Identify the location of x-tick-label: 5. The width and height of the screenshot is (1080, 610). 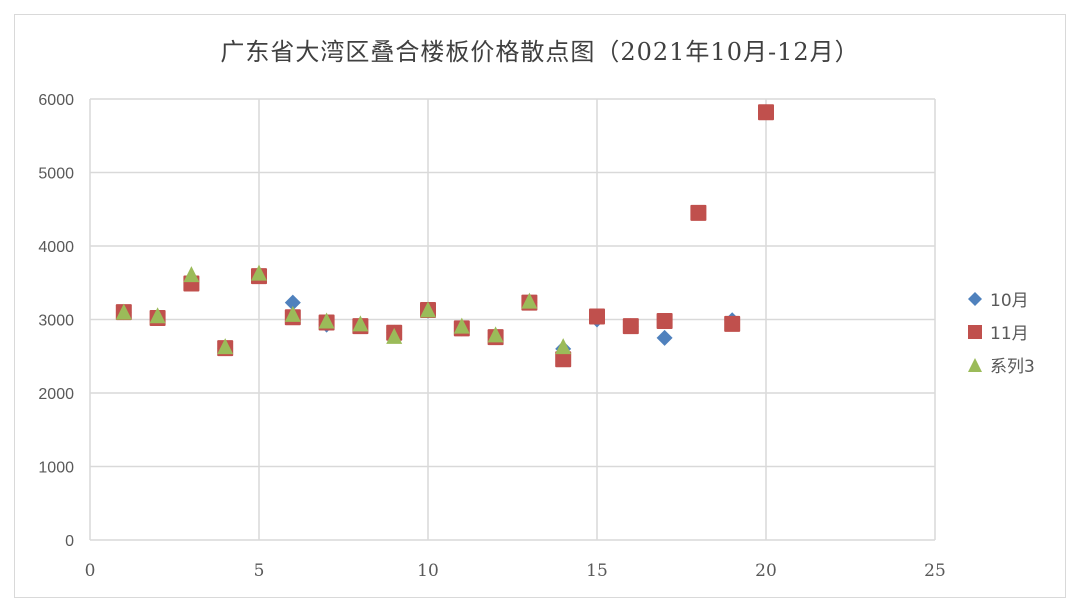
(259, 571).